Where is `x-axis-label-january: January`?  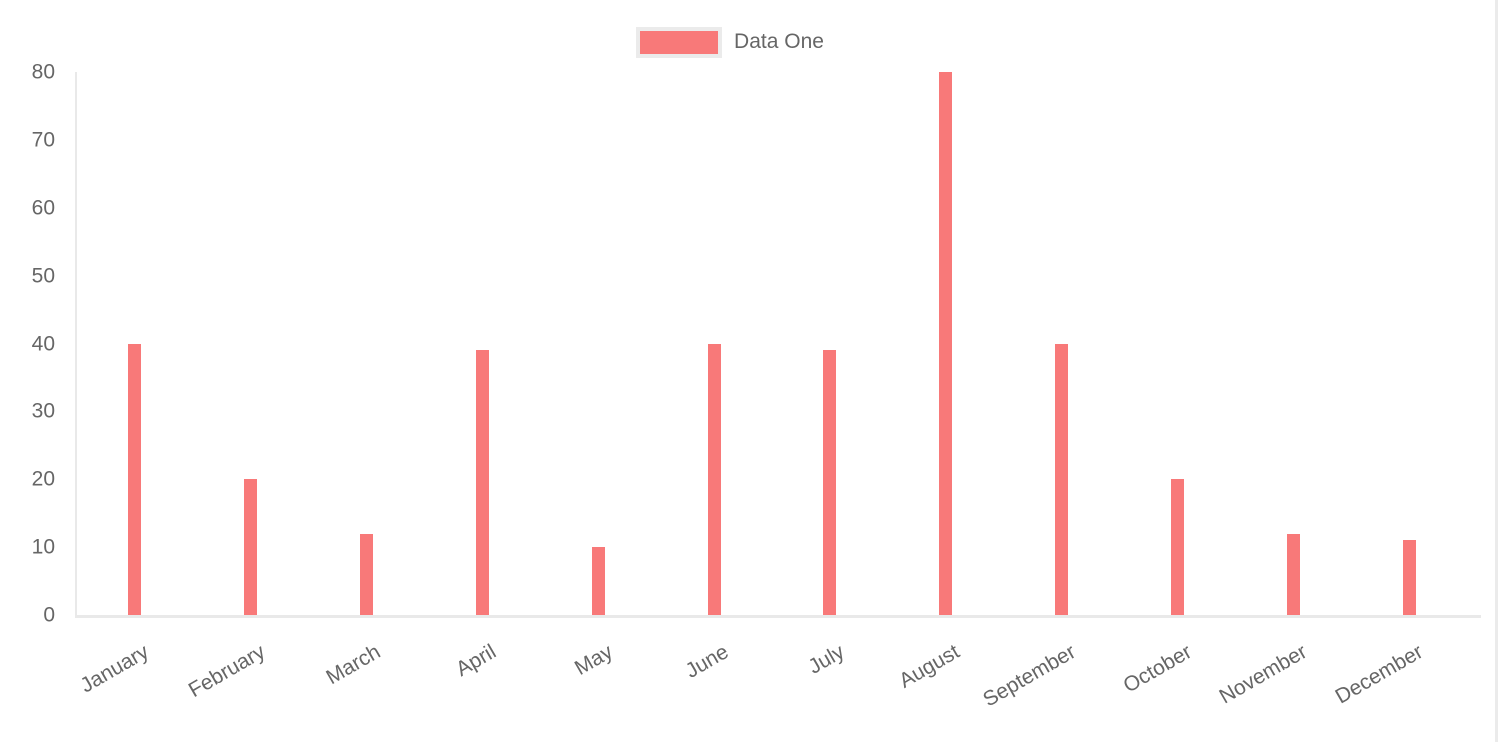 x-axis-label-january: January is located at coordinates (114, 669).